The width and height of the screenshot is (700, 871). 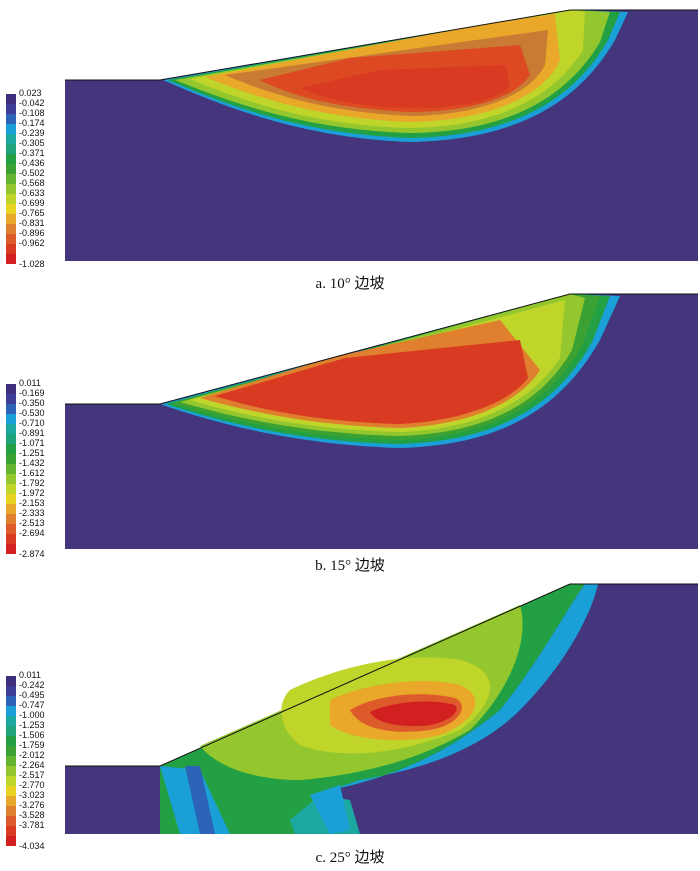 I want to click on legend-label: -2.874, so click(x=32, y=554).